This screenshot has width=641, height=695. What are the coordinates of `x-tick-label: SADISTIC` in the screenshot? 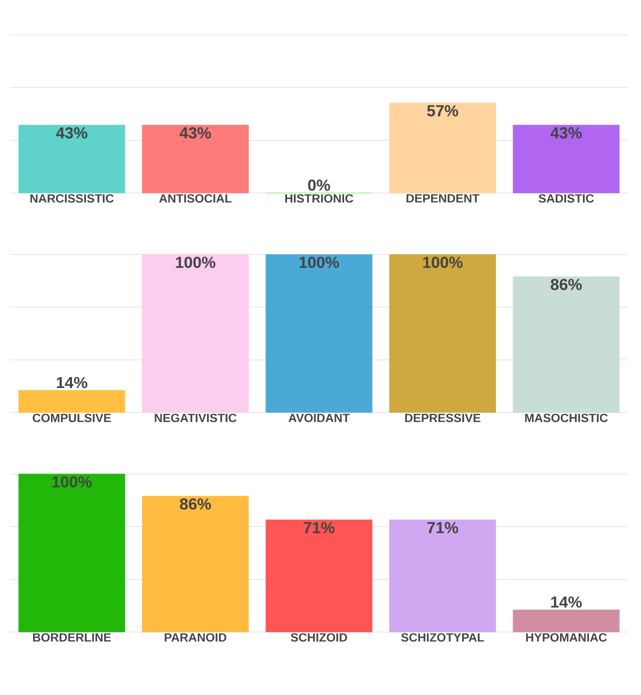 It's located at (566, 198).